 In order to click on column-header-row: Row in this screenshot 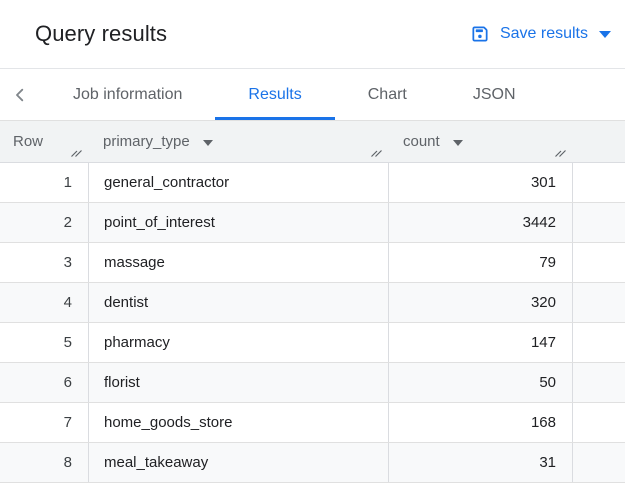, I will do `click(44, 141)`.